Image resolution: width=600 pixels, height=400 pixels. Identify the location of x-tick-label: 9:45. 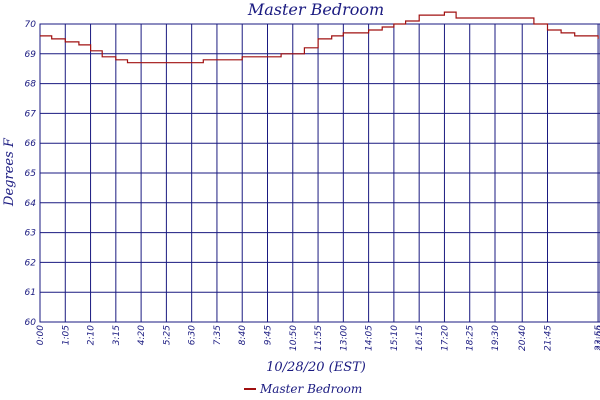
(269, 335).